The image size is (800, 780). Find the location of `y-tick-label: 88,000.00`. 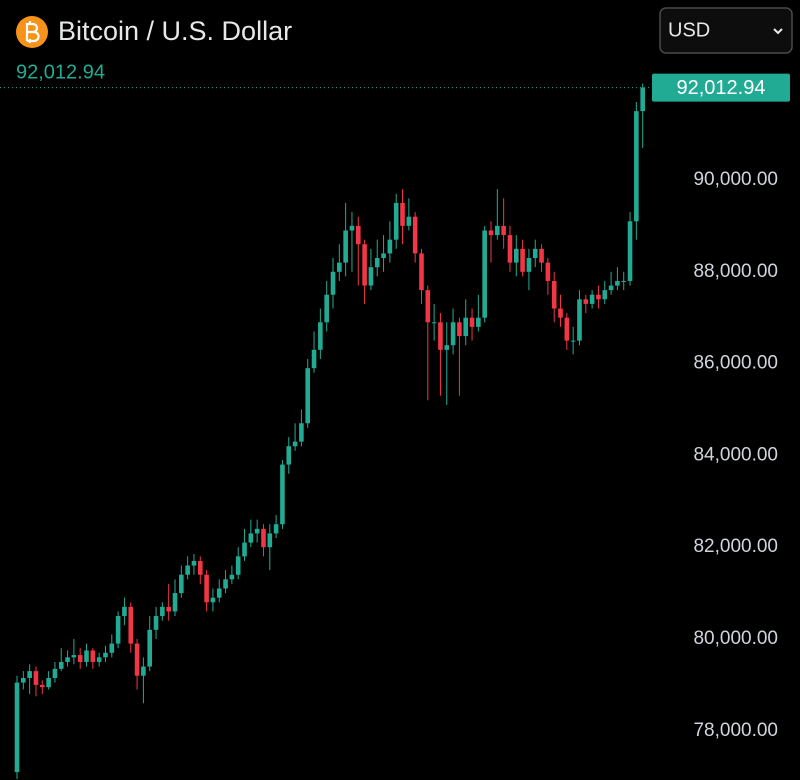

y-tick-label: 88,000.00 is located at coordinates (735, 271).